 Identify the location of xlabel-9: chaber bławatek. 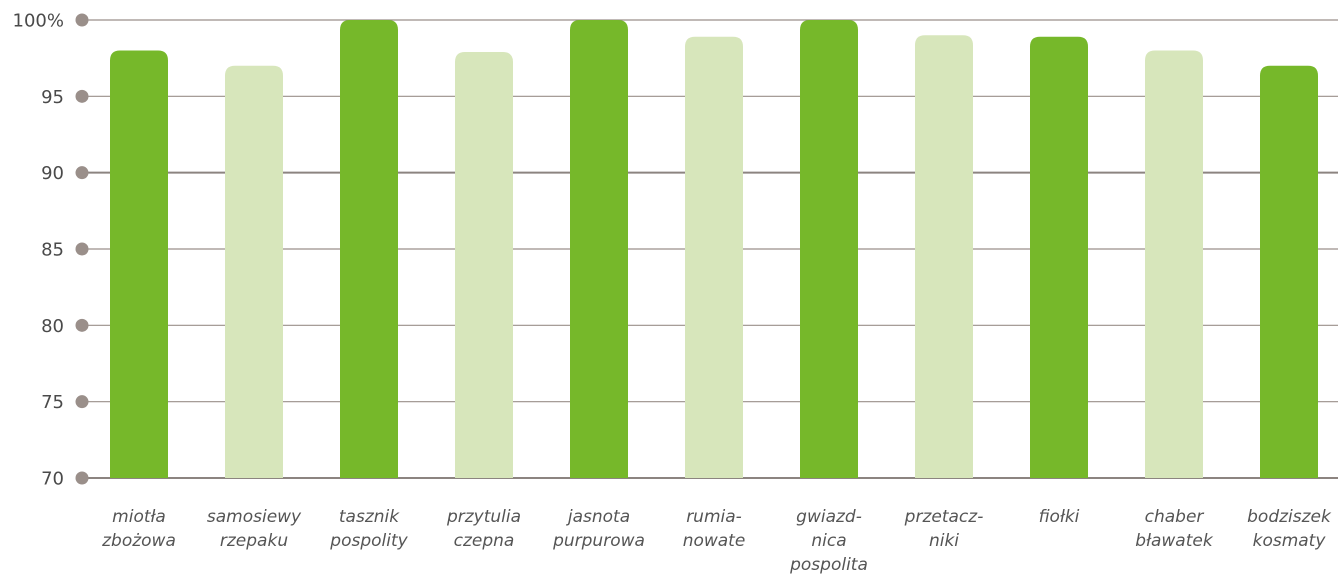
(1174, 529).